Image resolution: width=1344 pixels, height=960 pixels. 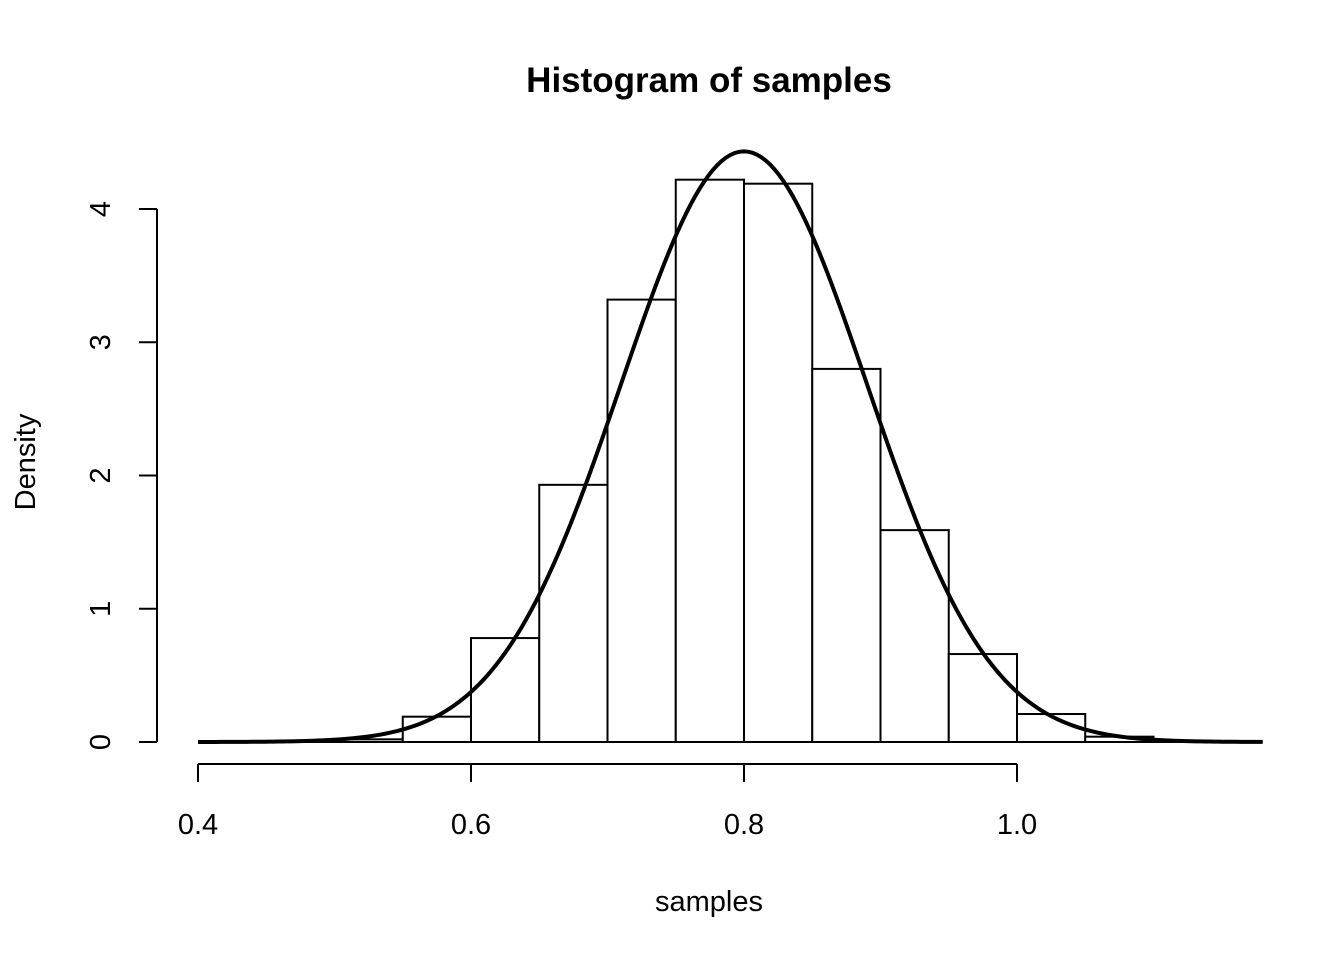 I want to click on y-axis: 0 1 2 3 4, so click(x=121, y=475).